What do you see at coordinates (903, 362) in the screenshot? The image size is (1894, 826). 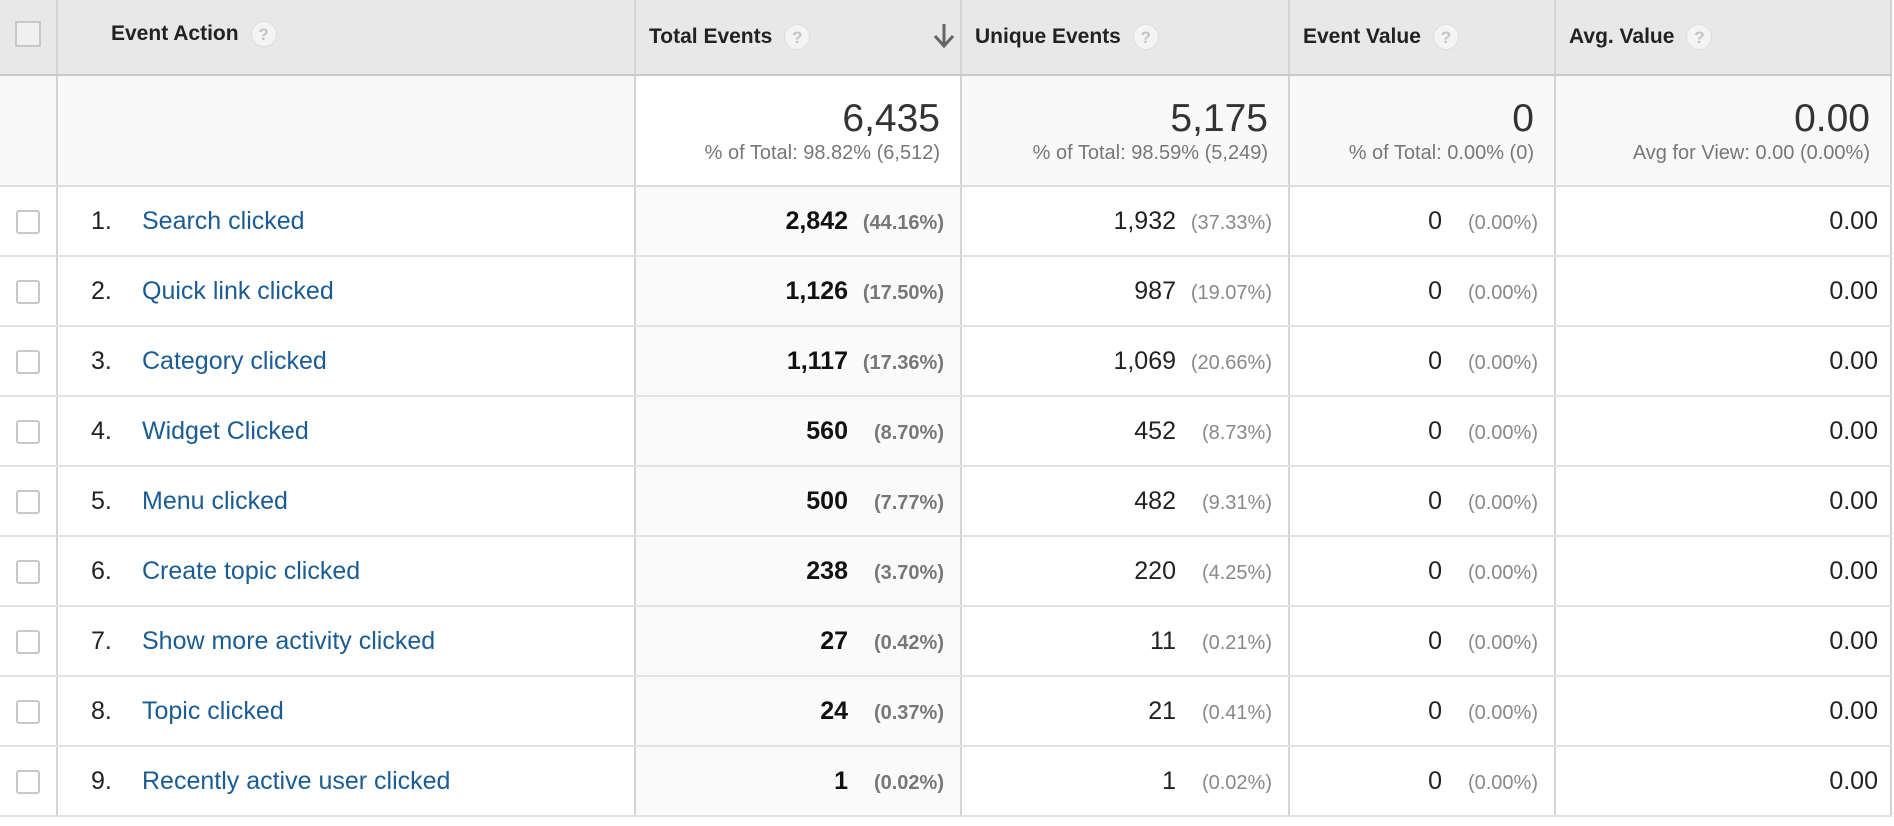 I see `total-events-percent: (17.36%)` at bounding box center [903, 362].